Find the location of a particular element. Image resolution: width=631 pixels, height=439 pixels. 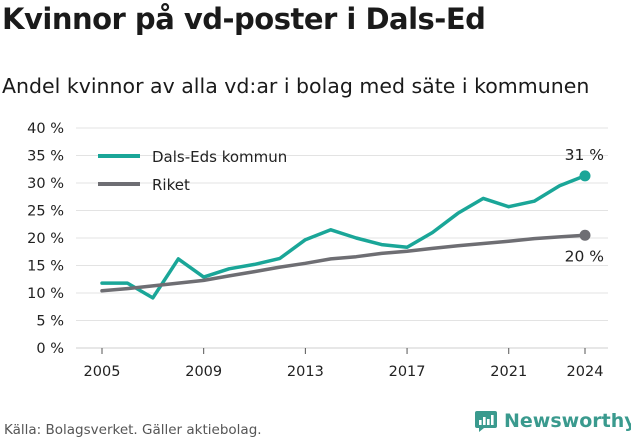

end-labels: 31 % 20 % is located at coordinates (584, 205).